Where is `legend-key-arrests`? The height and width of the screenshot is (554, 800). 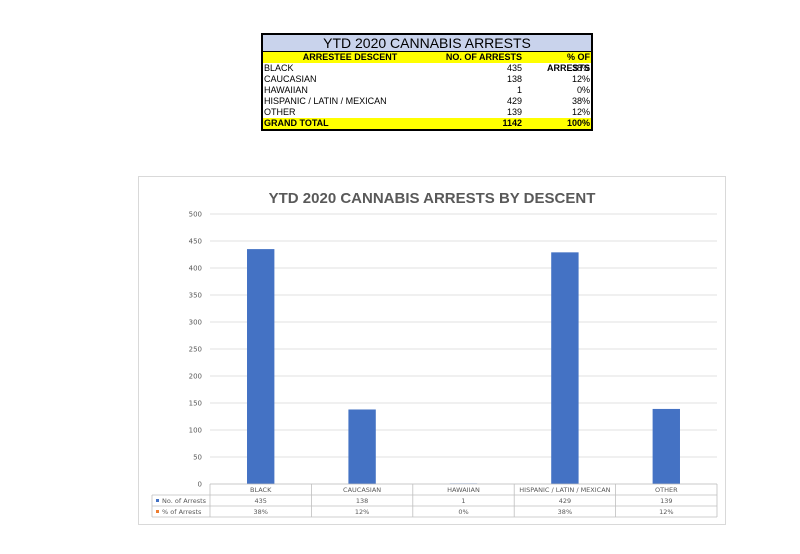 legend-key-arrests is located at coordinates (157, 500).